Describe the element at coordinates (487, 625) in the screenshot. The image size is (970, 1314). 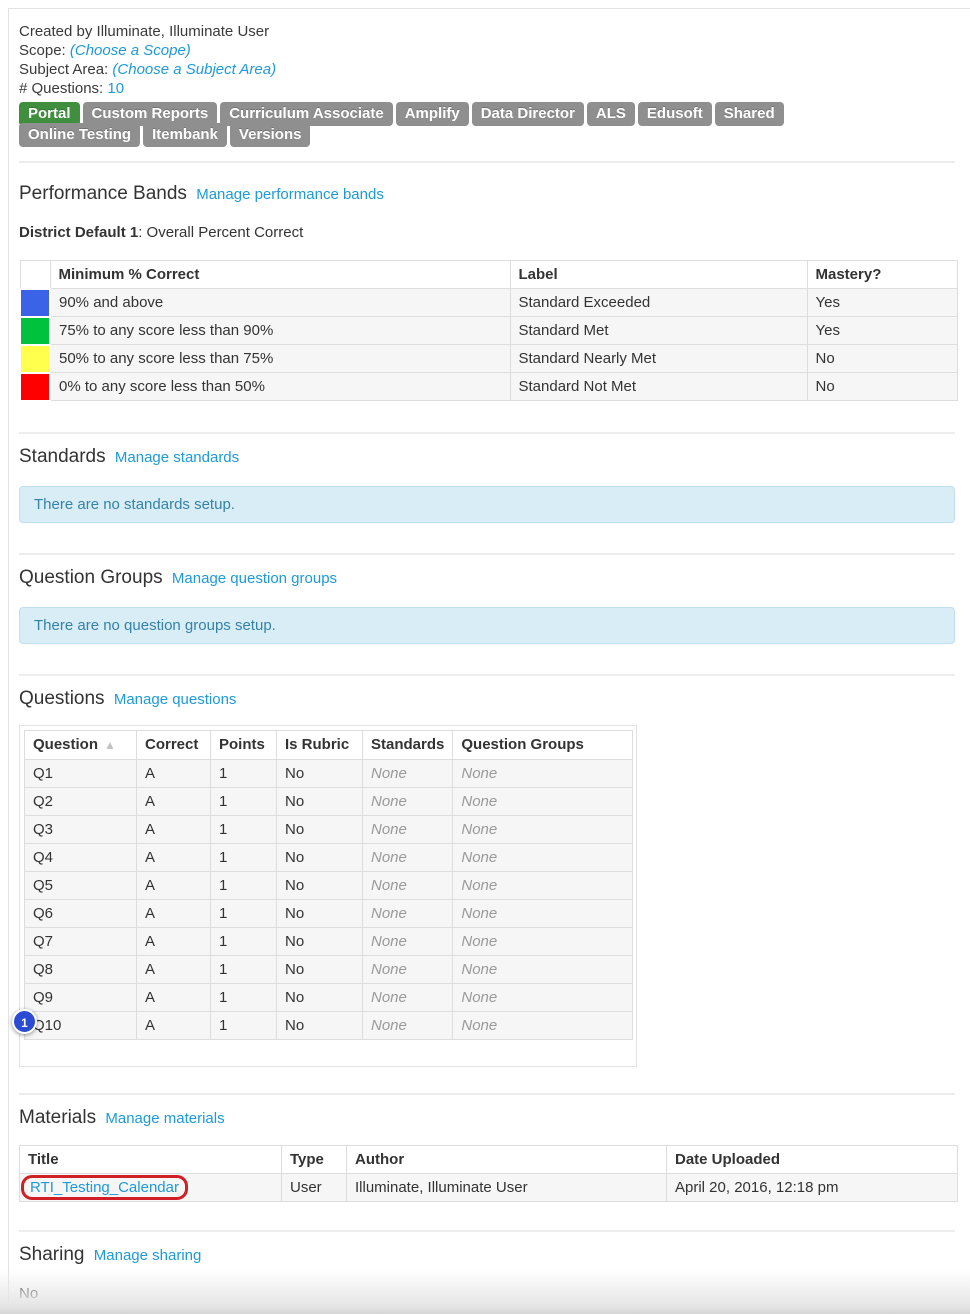
I see `question-groups-empty-alert: There are no question groups setup.` at that location.